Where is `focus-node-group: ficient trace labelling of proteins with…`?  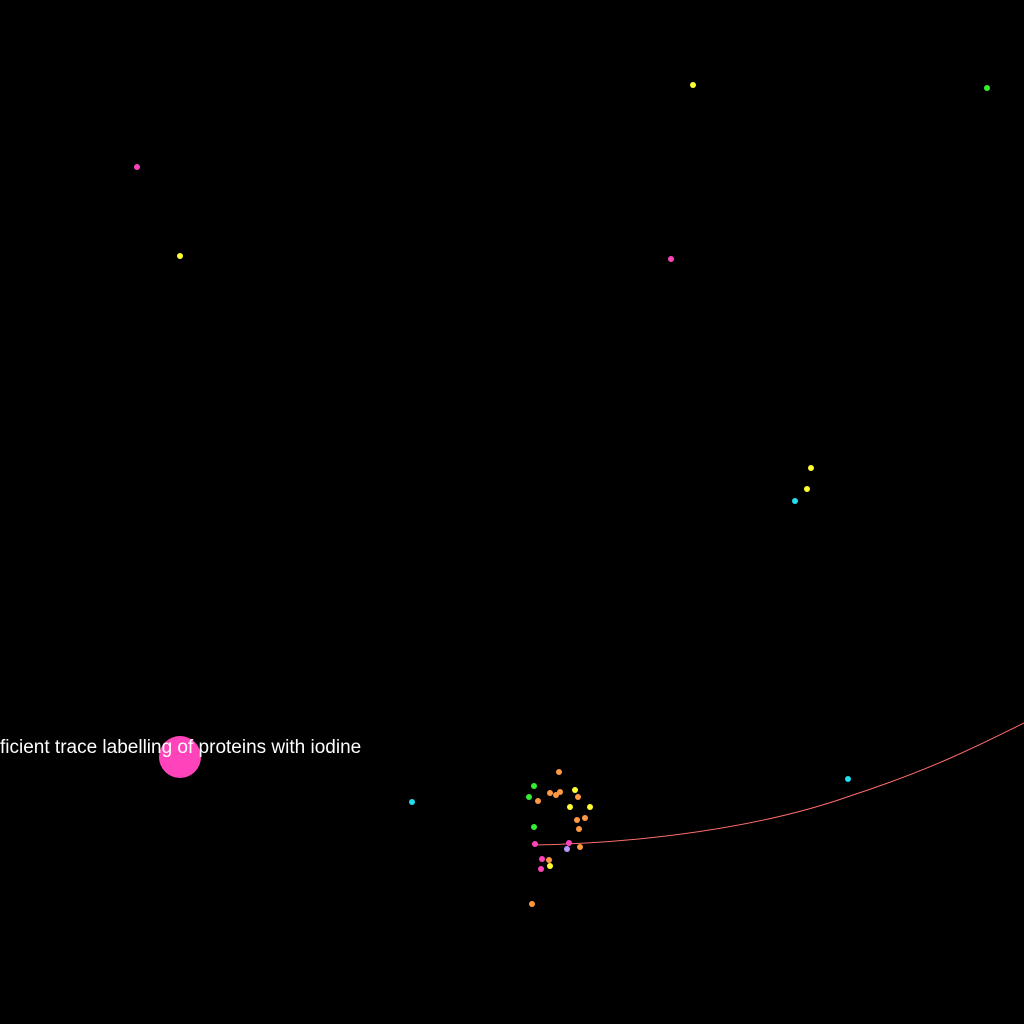 focus-node-group: ficient trace labelling of proteins with… is located at coordinates (180, 757).